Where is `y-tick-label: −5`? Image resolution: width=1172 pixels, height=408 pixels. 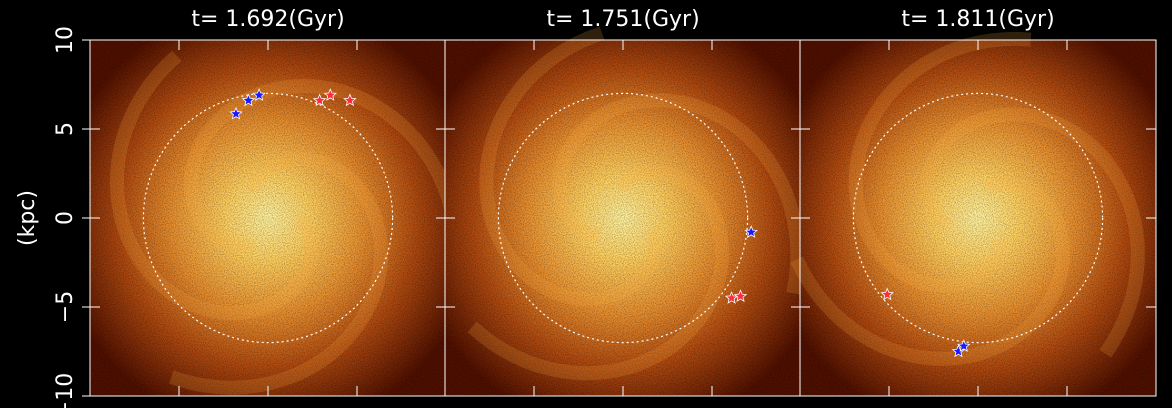
y-tick-label: −5 is located at coordinates (65, 307).